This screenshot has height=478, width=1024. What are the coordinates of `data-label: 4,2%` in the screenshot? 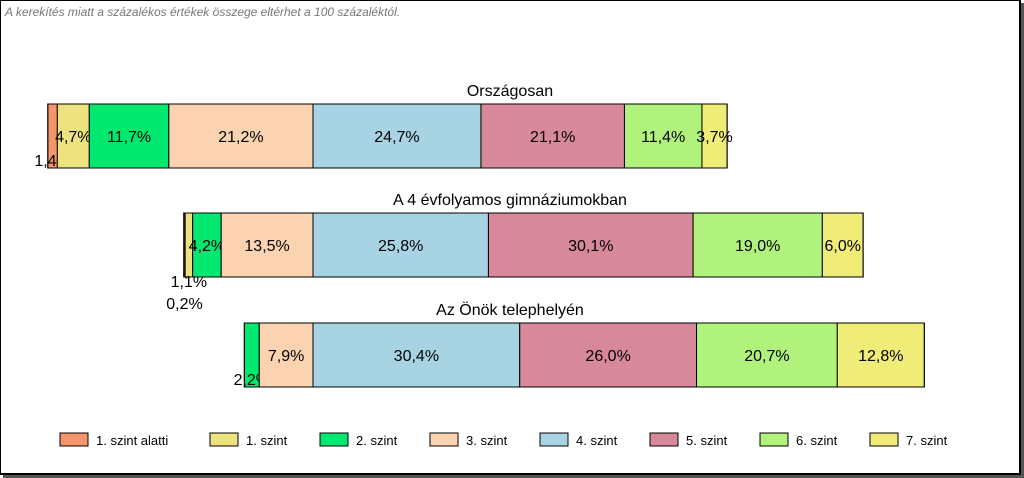 It's located at (207, 246).